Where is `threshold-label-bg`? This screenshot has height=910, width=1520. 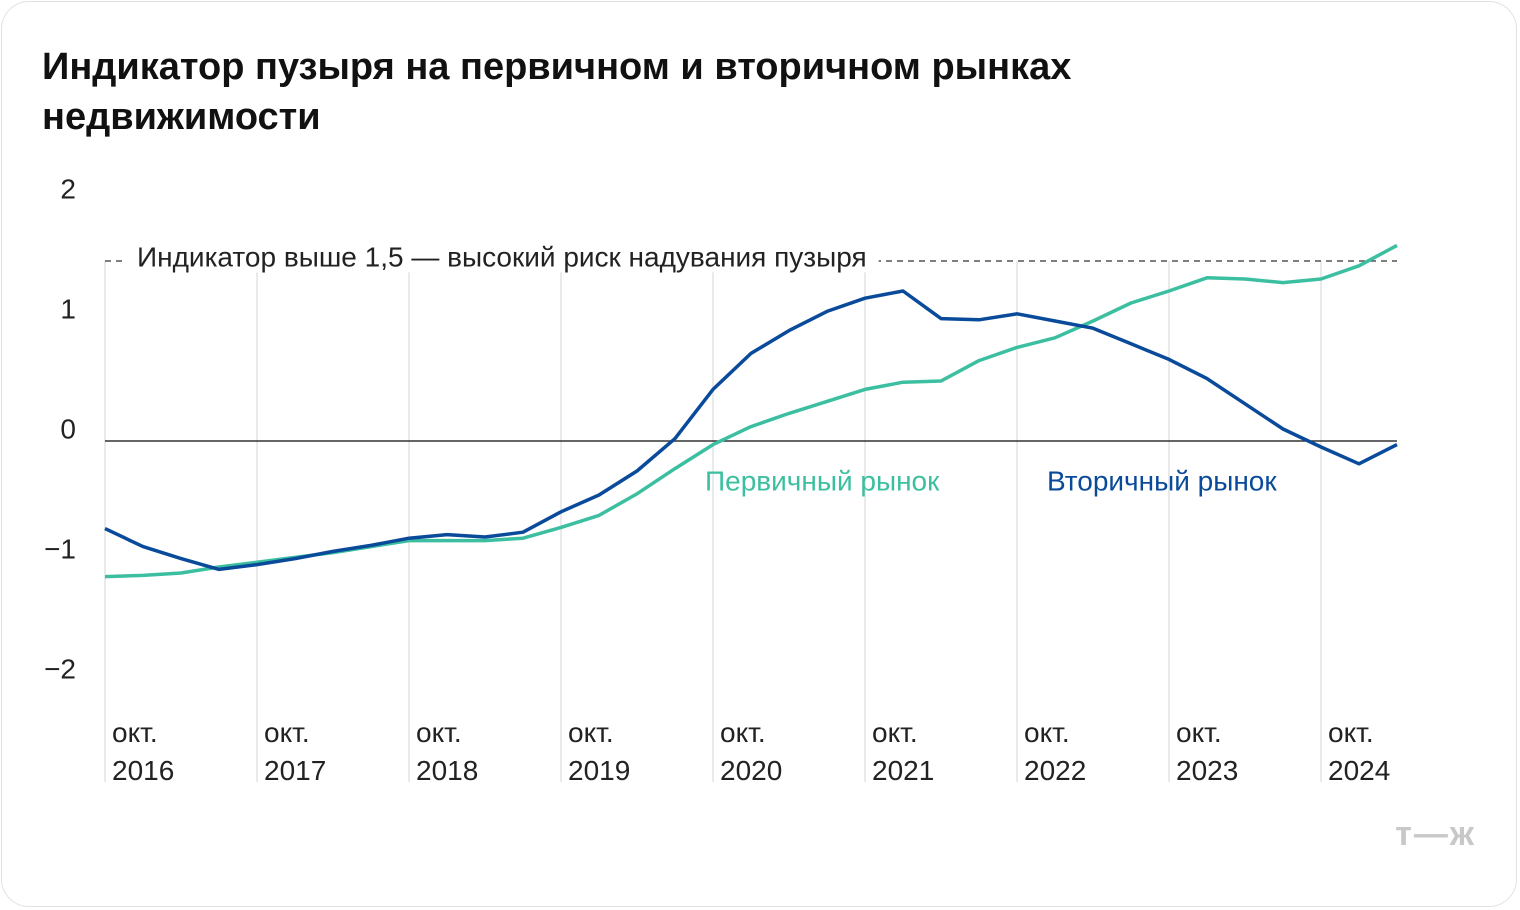 threshold-label-bg is located at coordinates (501, 257).